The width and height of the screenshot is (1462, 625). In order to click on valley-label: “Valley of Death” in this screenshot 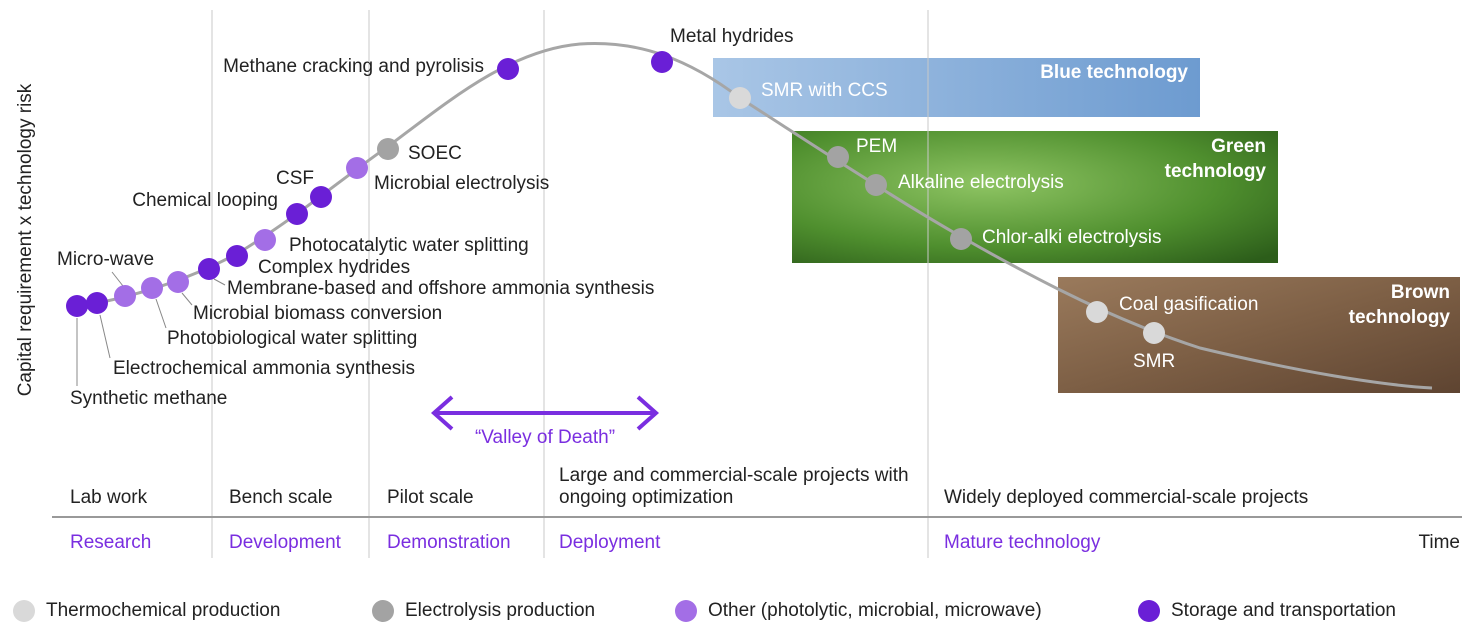, I will do `click(545, 437)`.